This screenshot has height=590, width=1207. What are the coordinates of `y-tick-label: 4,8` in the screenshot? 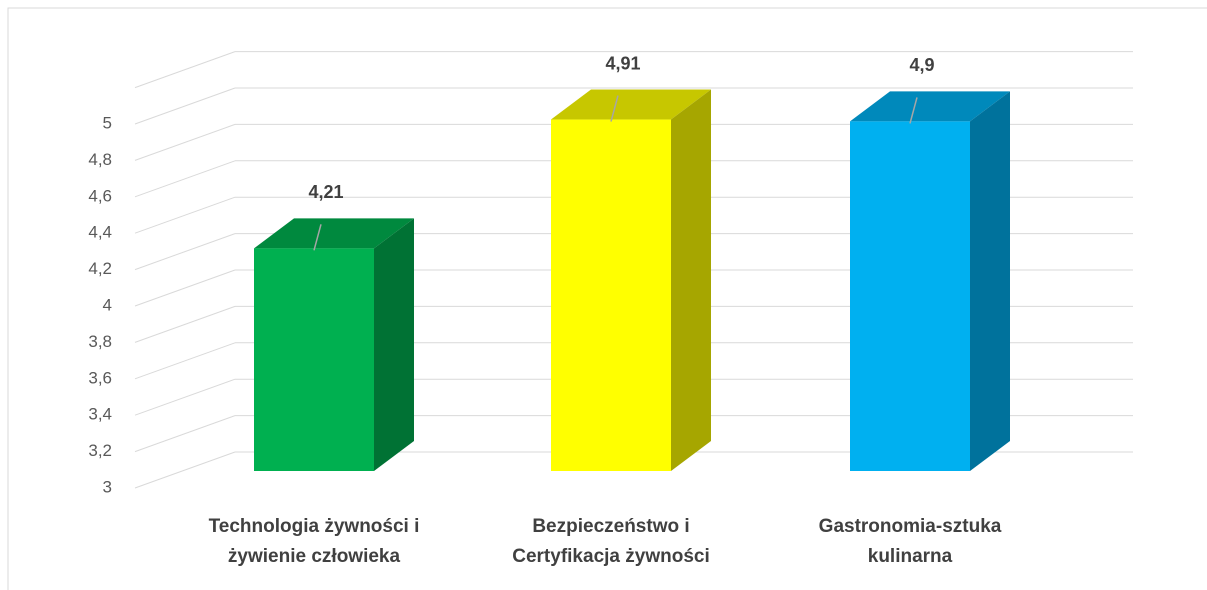 It's located at (100, 159).